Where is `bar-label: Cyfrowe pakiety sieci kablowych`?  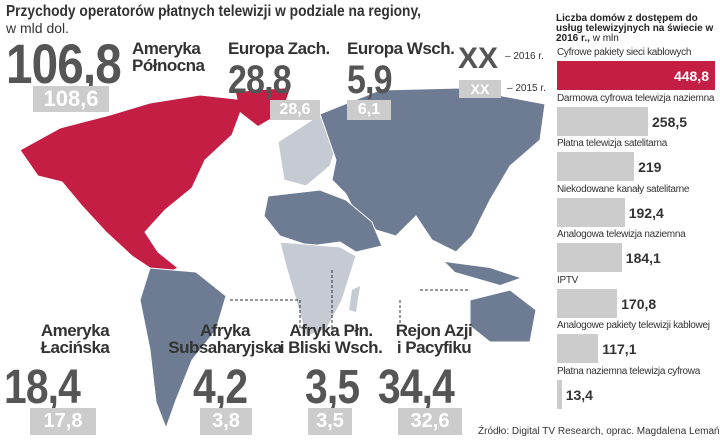 bar-label: Cyfrowe pakiety sieci kablowych is located at coordinates (624, 52).